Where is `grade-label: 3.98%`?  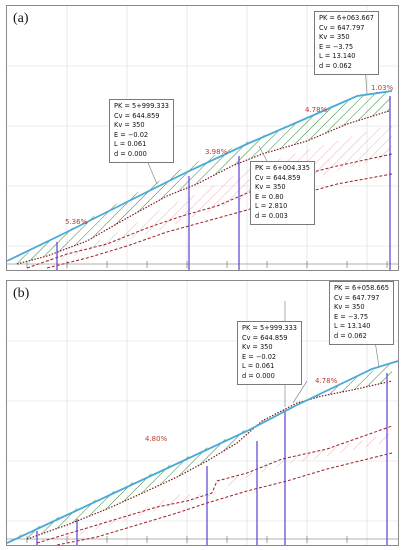
grade-label: 3.98% is located at coordinates (216, 152).